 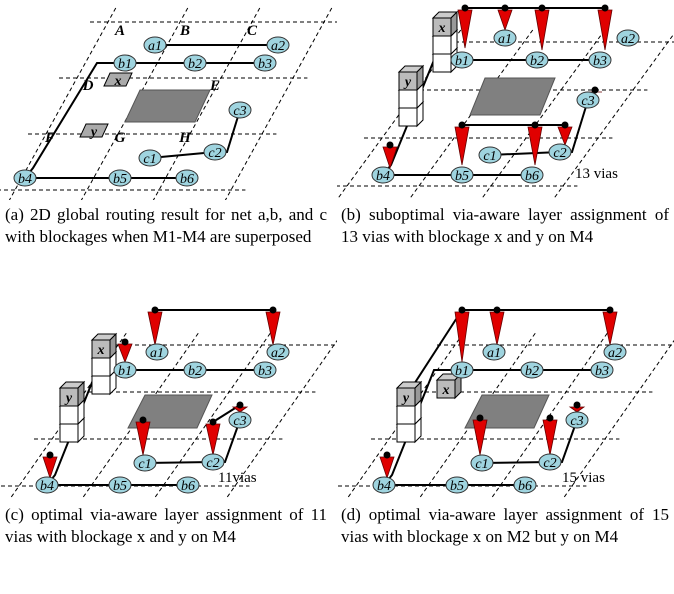 I want to click on region-label: C, so click(x=252, y=31).